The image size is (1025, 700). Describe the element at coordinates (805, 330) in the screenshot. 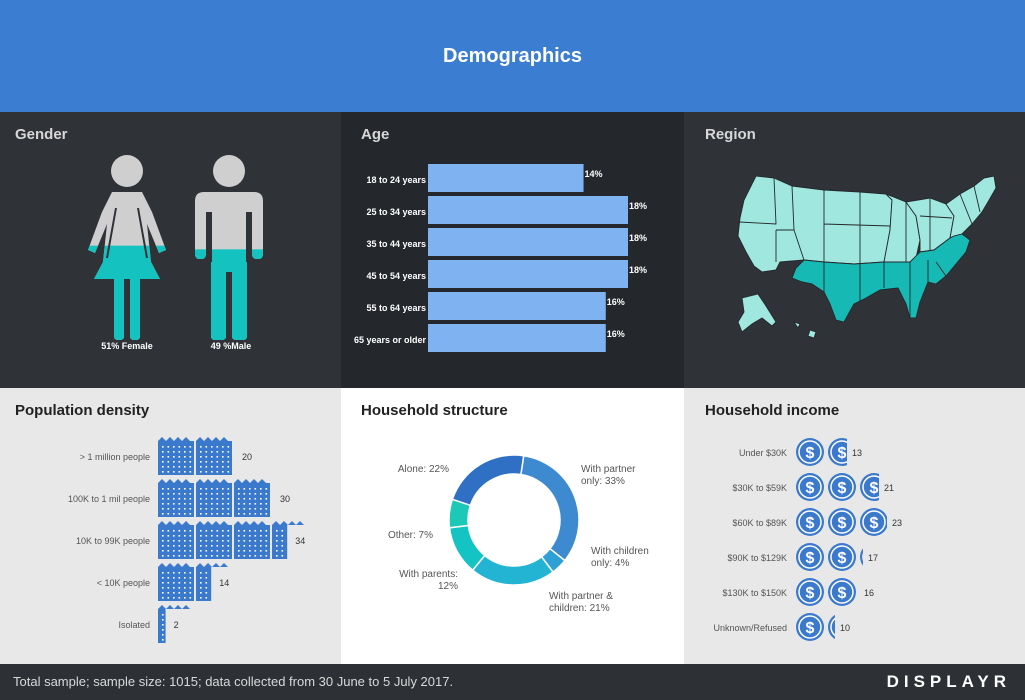

I see `map-hawaii` at that location.